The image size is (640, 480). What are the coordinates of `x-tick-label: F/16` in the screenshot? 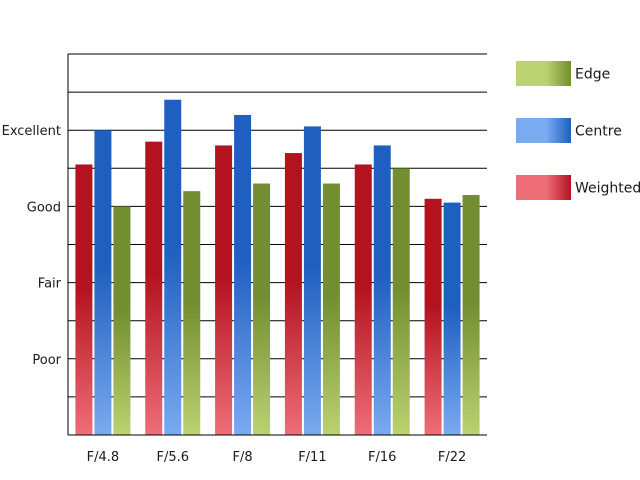 It's located at (382, 457).